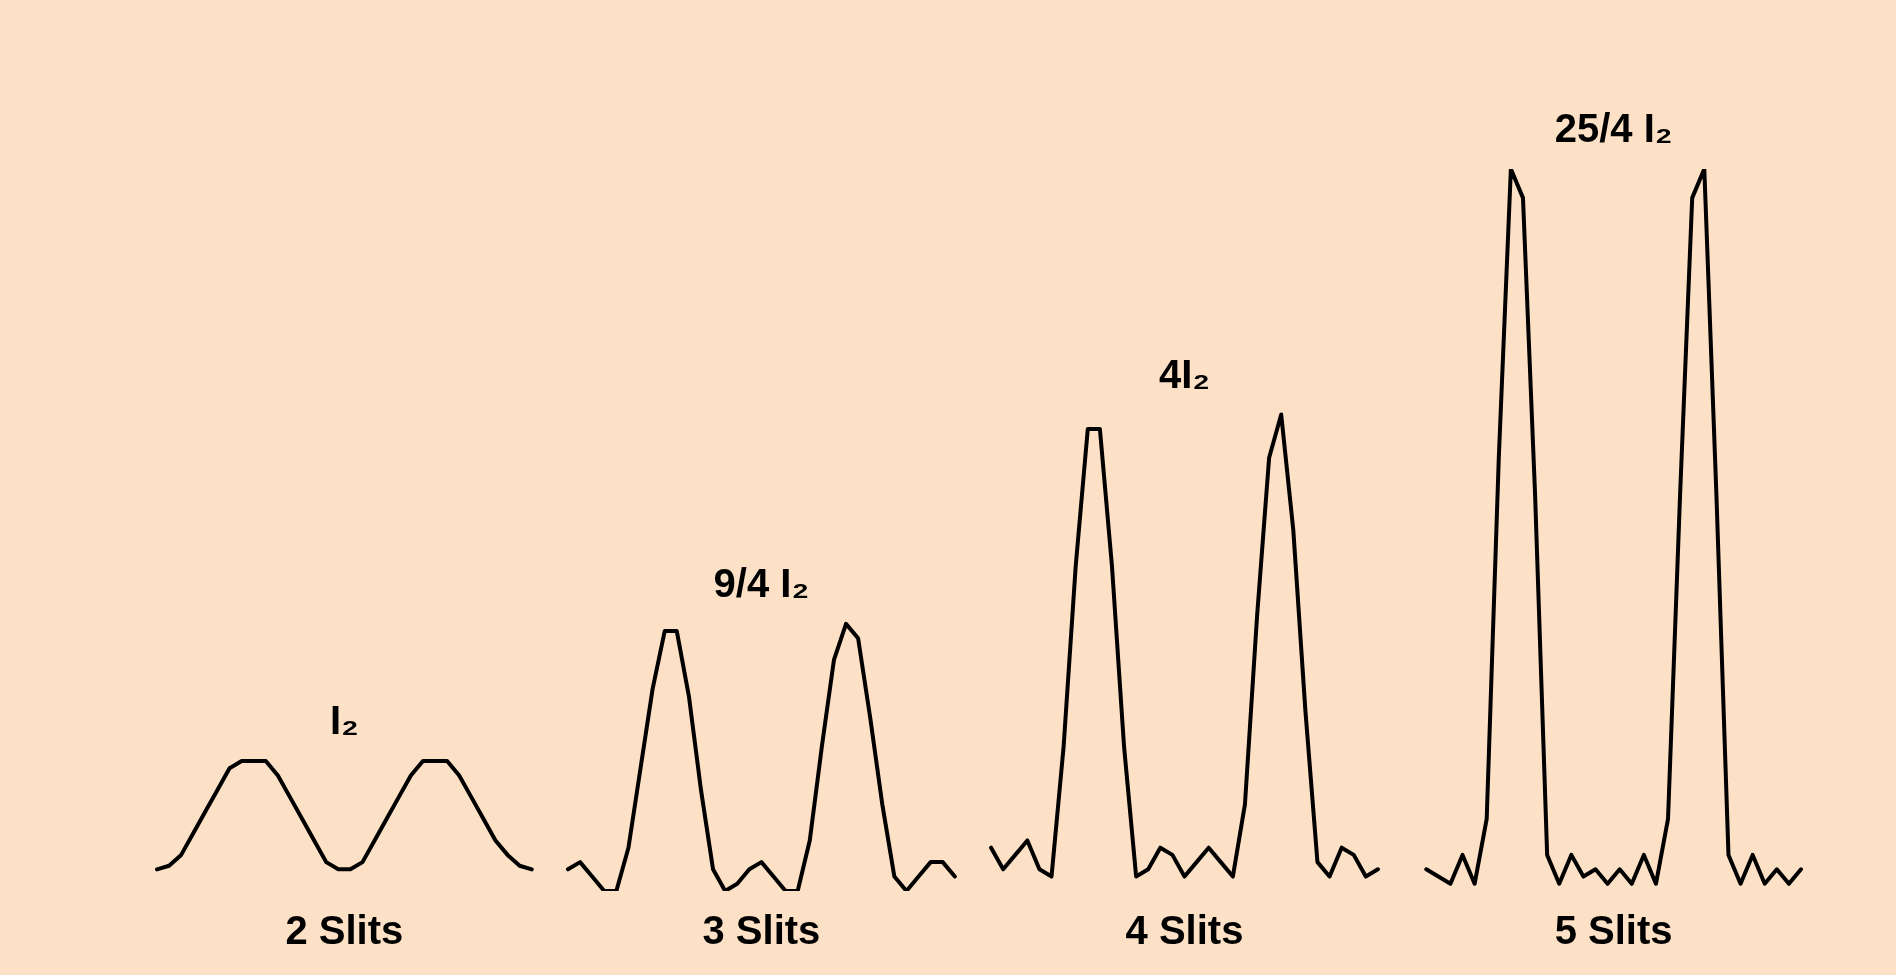 Image resolution: width=1896 pixels, height=975 pixels. Describe the element at coordinates (1613, 128) in the screenshot. I see `text: 25/4 I₂` at that location.